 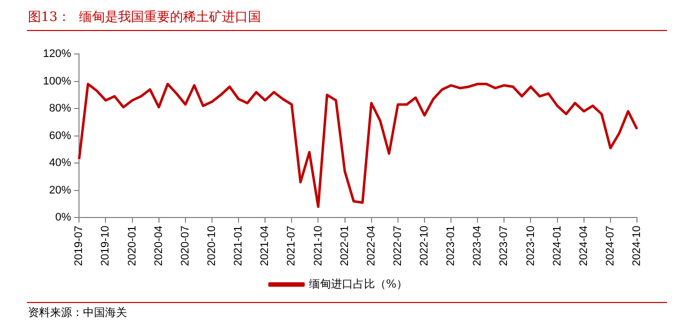 I want to click on x-tick-label: 2022-01, so click(x=344, y=246).